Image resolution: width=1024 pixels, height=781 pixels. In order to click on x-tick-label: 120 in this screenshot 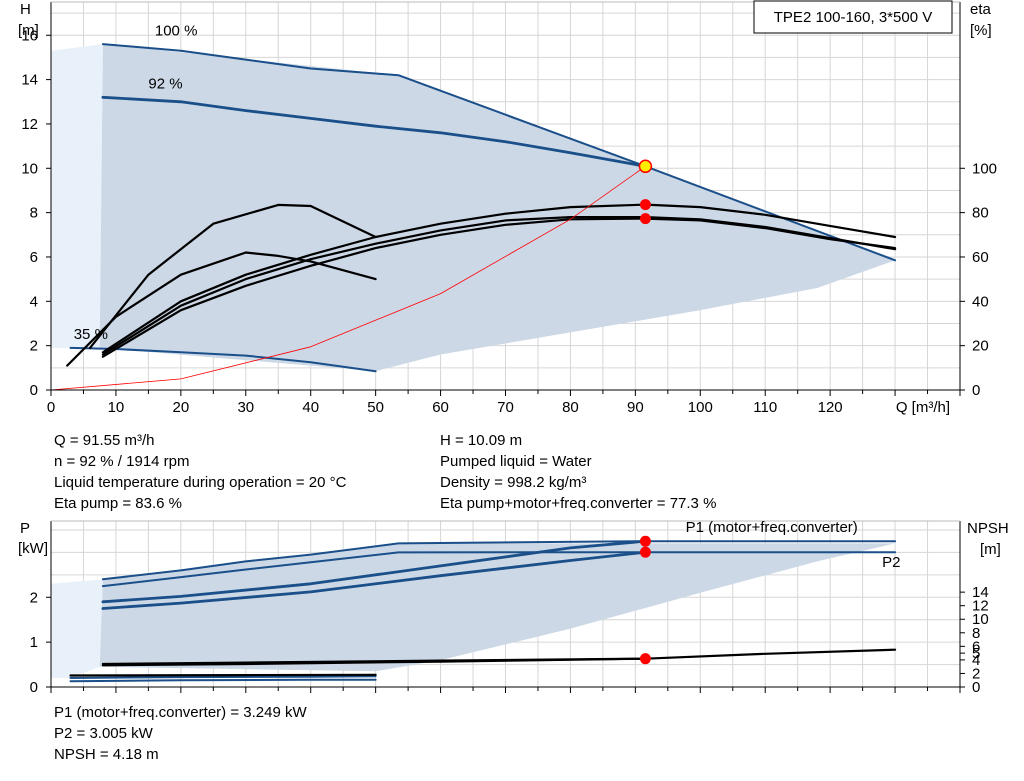, I will do `click(830, 407)`.